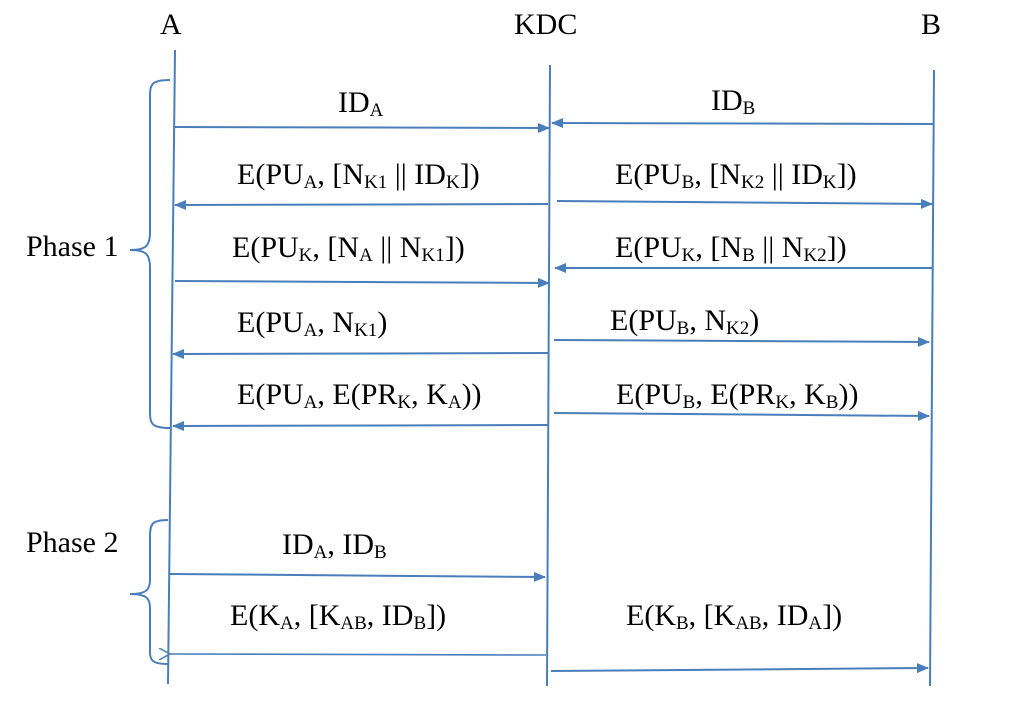 The image size is (1026, 706). What do you see at coordinates (360, 353) in the screenshot?
I see `arrow-kdc-to-a-confirm` at bounding box center [360, 353].